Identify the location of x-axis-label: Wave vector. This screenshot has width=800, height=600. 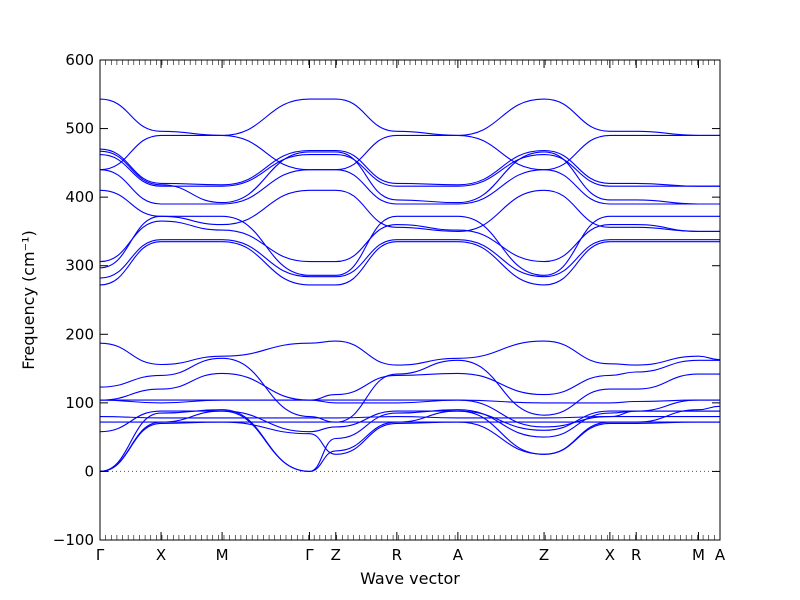
(410, 578).